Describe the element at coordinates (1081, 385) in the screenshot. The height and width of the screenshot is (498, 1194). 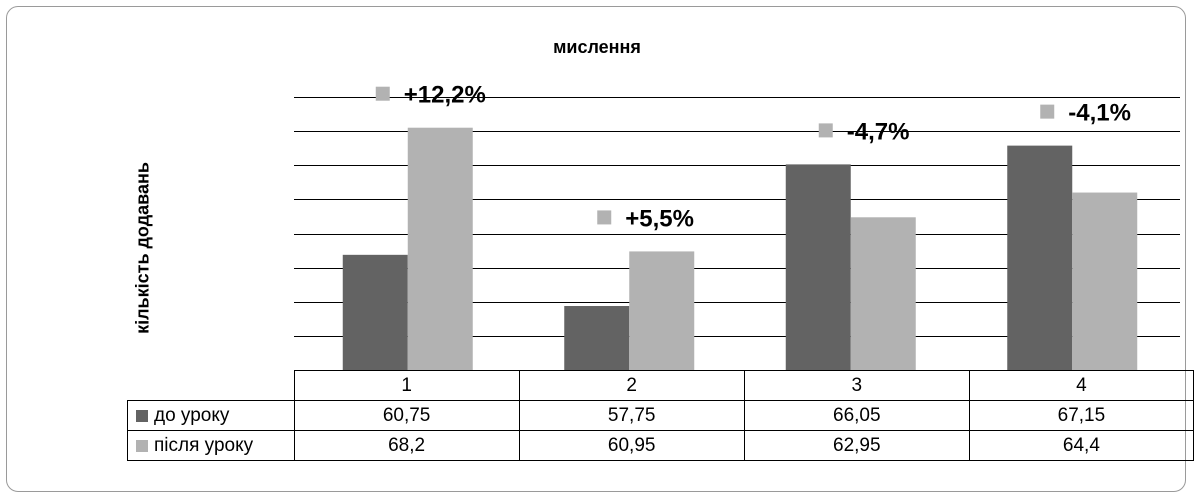
I see `category-label: 4` at that location.